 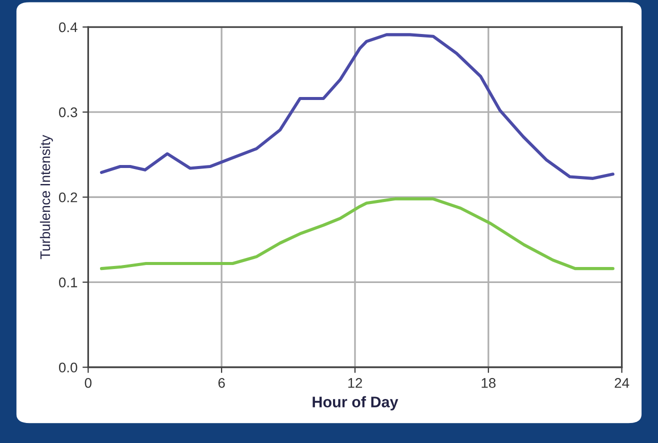 What do you see at coordinates (68, 367) in the screenshot?
I see `y-tick-label: 0.0` at bounding box center [68, 367].